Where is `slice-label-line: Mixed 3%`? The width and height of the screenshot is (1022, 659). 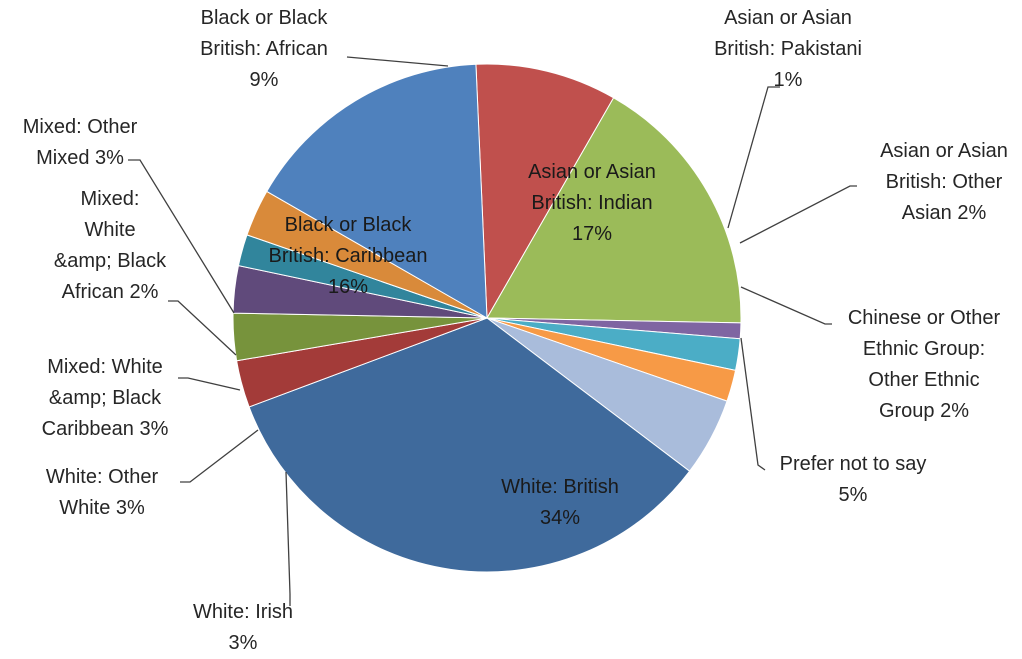
slice-label-line: Mixed 3% is located at coordinates (80, 158).